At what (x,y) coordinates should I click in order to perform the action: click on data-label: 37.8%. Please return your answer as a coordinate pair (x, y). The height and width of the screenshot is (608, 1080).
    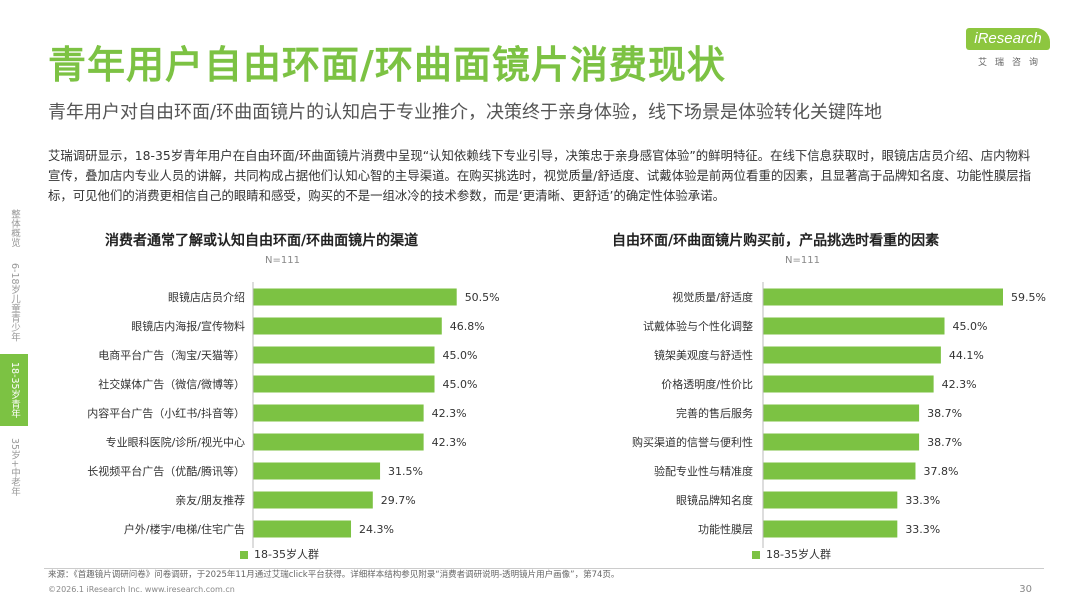
    Looking at the image, I should click on (940, 471).